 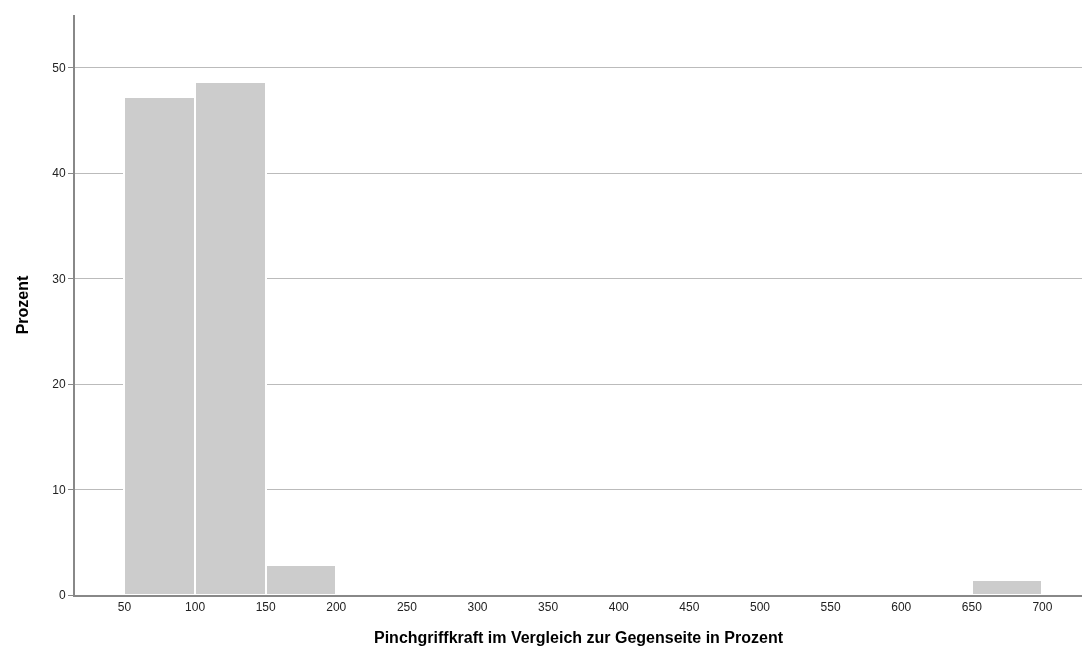 What do you see at coordinates (830, 607) in the screenshot?
I see `x-tick-label: 550` at bounding box center [830, 607].